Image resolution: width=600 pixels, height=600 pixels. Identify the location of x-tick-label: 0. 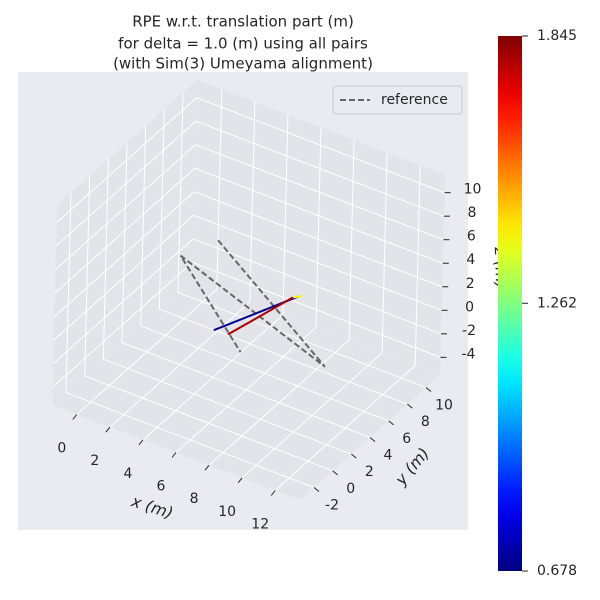
(61, 449).